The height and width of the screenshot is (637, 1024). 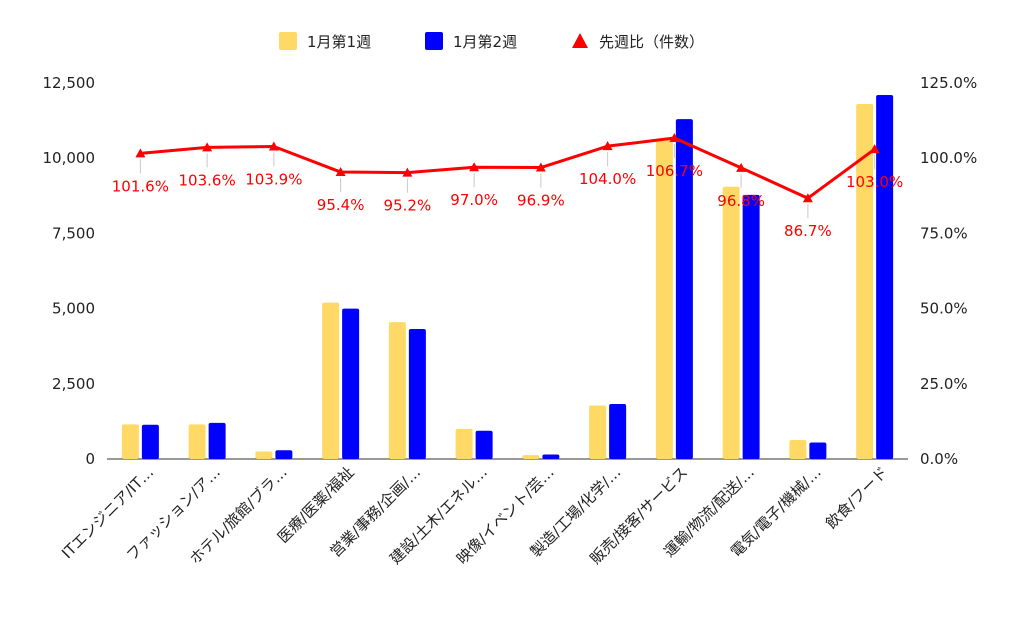 What do you see at coordinates (944, 384) in the screenshot?
I see `y-right-tick-label: 25.0%` at bounding box center [944, 384].